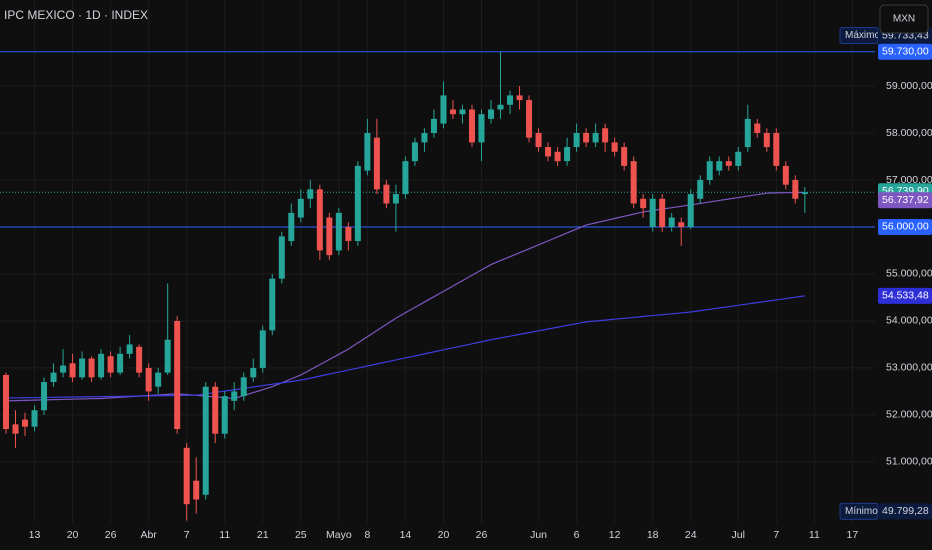 The width and height of the screenshot is (932, 550). I want to click on x-tick-label: Jul, so click(738, 535).